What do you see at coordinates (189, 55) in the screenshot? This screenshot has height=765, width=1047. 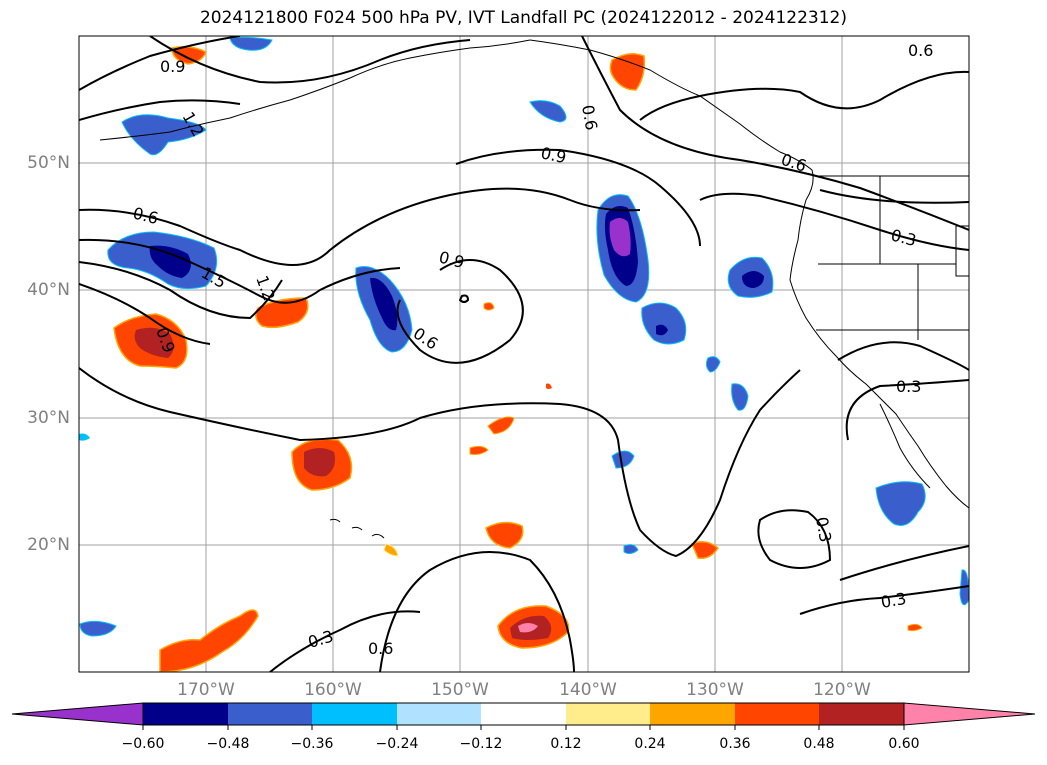 I see `pos-anomaly-north` at bounding box center [189, 55].